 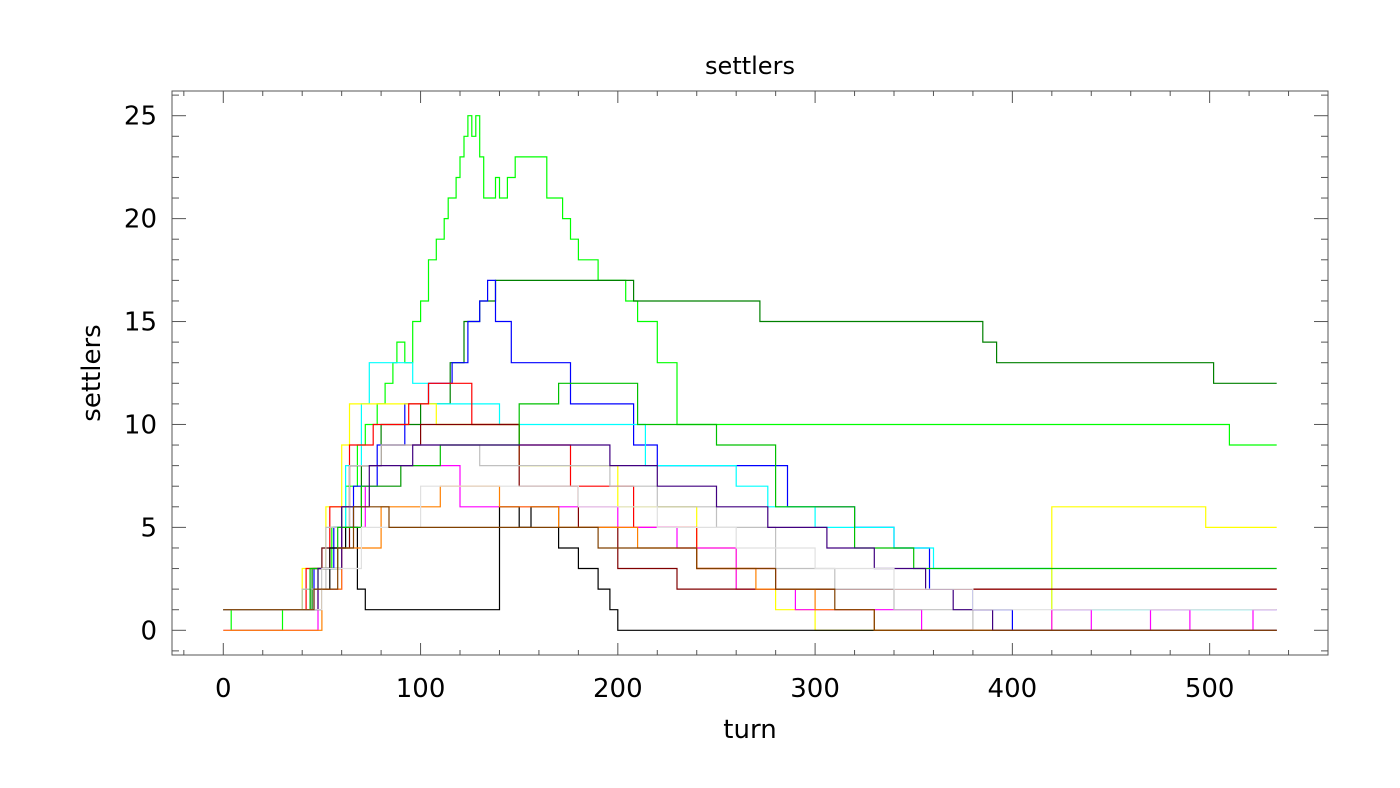 What do you see at coordinates (724, 689) in the screenshot?
I see `x-tick-labels: 0 100 200 300 400 500` at bounding box center [724, 689].